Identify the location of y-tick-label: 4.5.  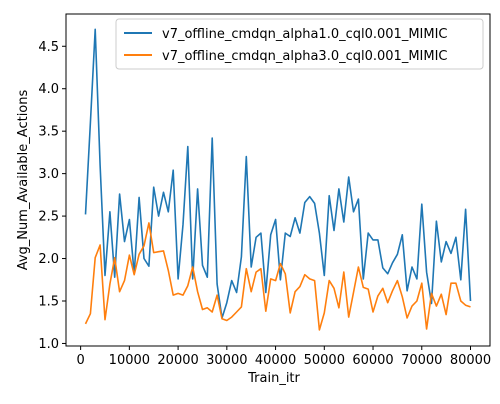
(48, 47).